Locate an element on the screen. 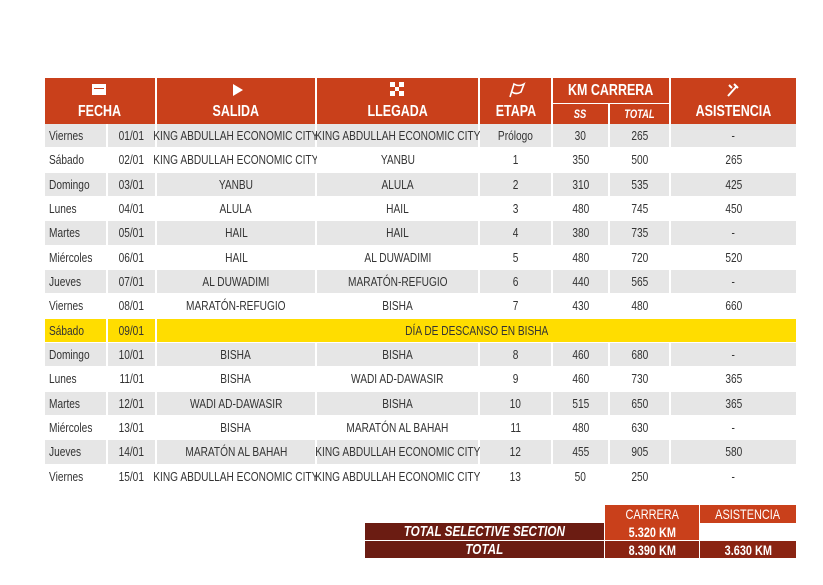 Image resolution: width=823 pixels, height=585 pixels. date: 04/01 is located at coordinates (131, 208).